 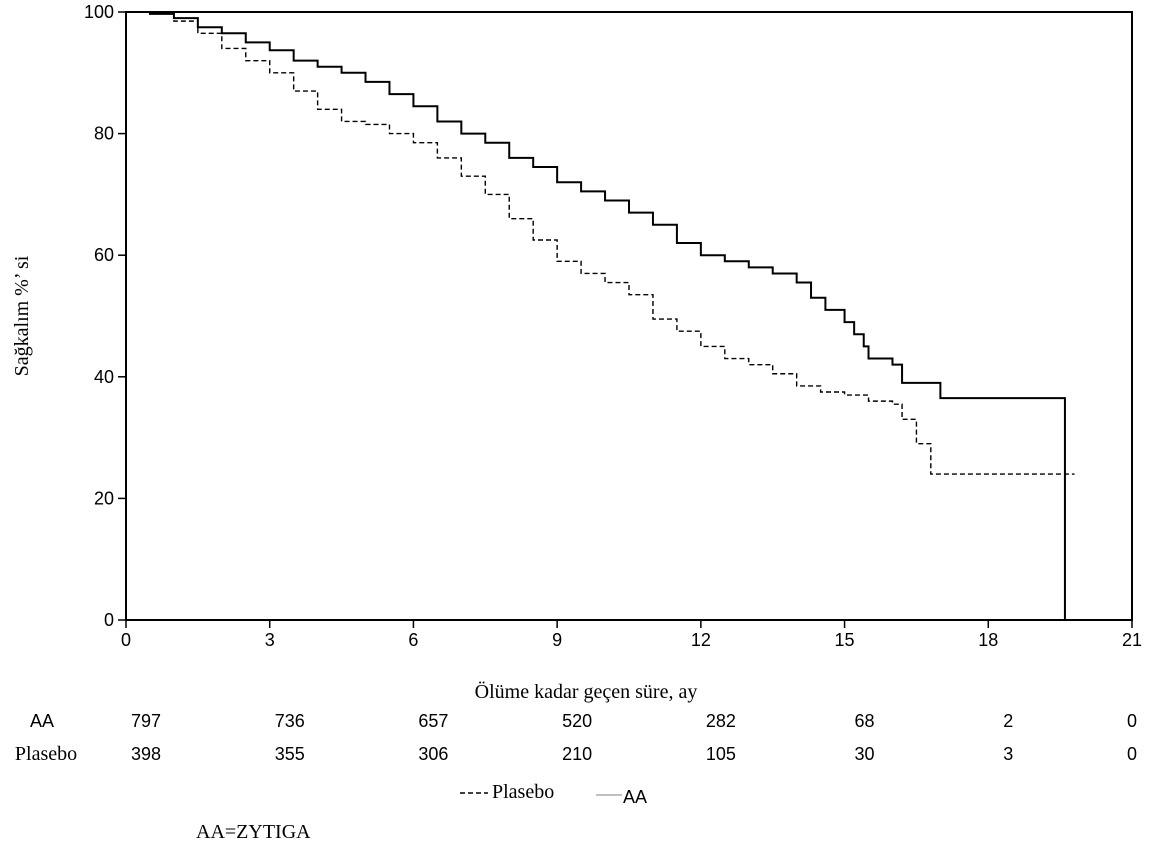 What do you see at coordinates (290, 721) in the screenshot?
I see `risk-count: 736` at bounding box center [290, 721].